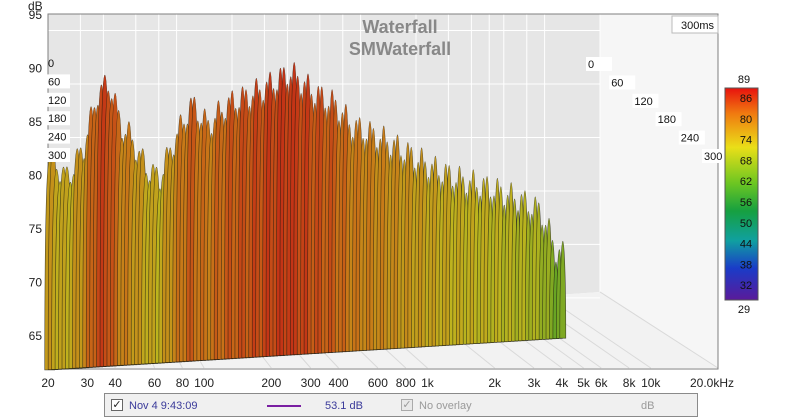 This screenshot has height=420, width=800. I want to click on color-bar, so click(741, 194).